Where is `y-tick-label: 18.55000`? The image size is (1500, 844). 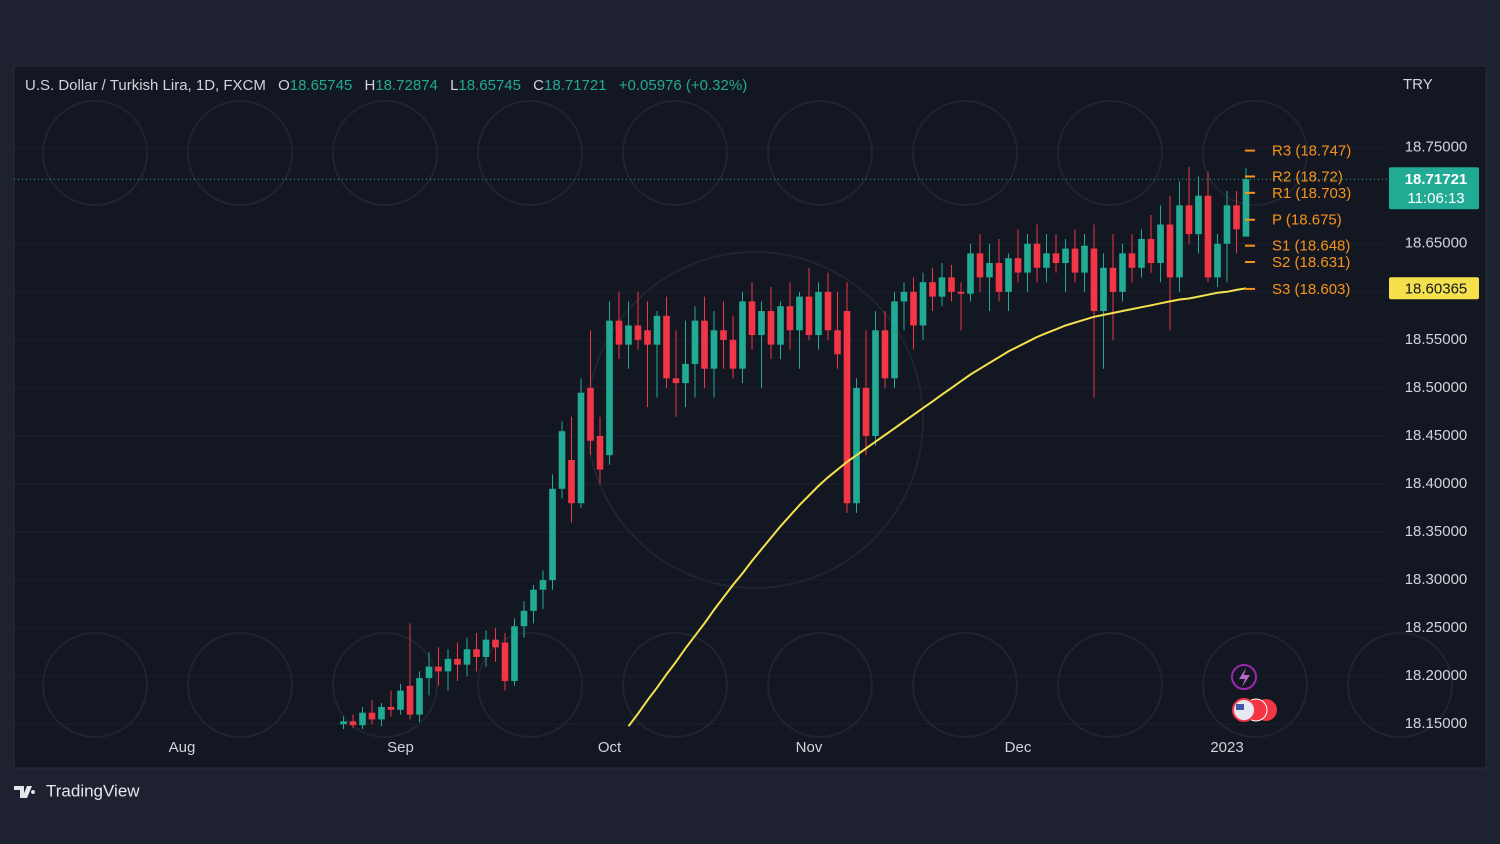
y-tick-label: 18.55000 is located at coordinates (1436, 339).